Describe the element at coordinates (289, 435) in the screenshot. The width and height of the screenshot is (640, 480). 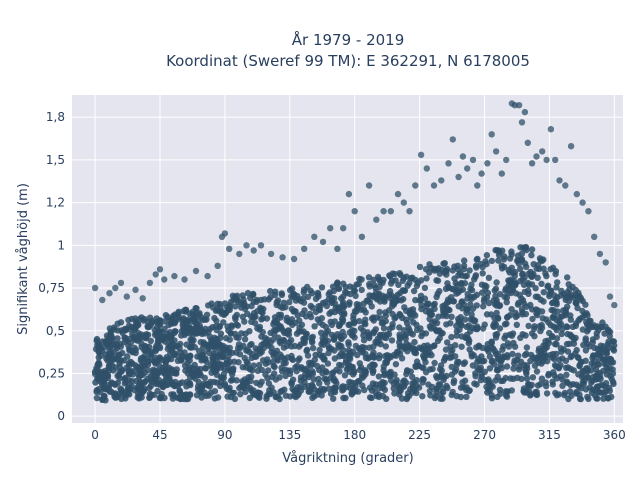
I see `x-tick-label: 135` at that location.